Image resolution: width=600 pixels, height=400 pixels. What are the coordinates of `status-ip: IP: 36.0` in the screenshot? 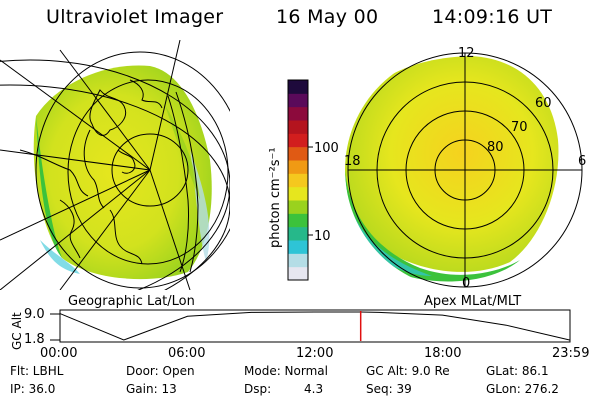 It's located at (33, 389).